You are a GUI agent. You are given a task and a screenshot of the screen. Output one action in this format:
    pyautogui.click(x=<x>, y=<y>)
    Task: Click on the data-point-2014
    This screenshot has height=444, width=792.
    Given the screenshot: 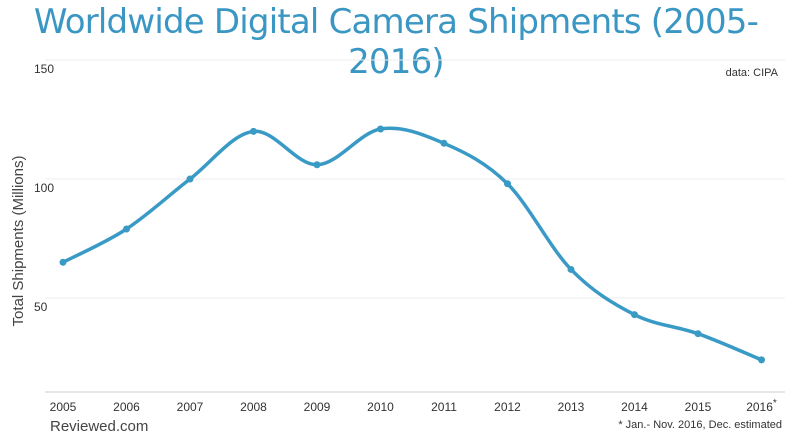 What is the action you would take?
    pyautogui.click(x=634, y=315)
    